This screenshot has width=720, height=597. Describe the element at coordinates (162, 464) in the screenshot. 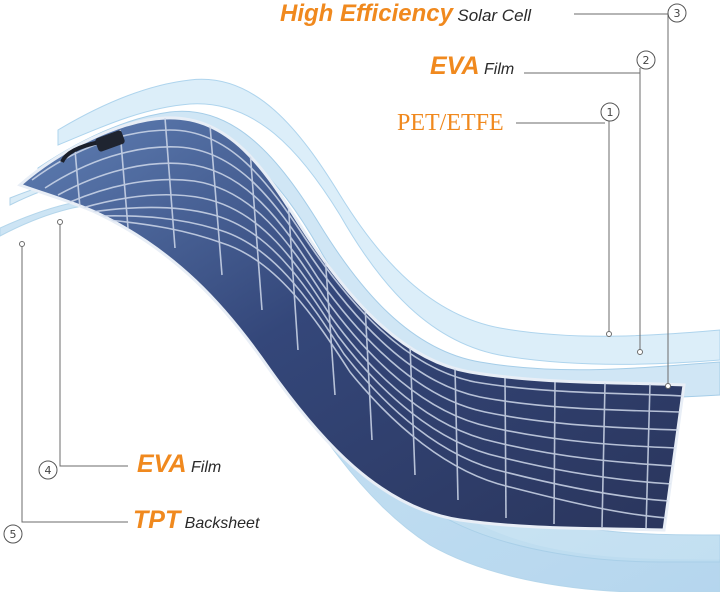

I see `label-eva-bottom-main: EVA` at that location.